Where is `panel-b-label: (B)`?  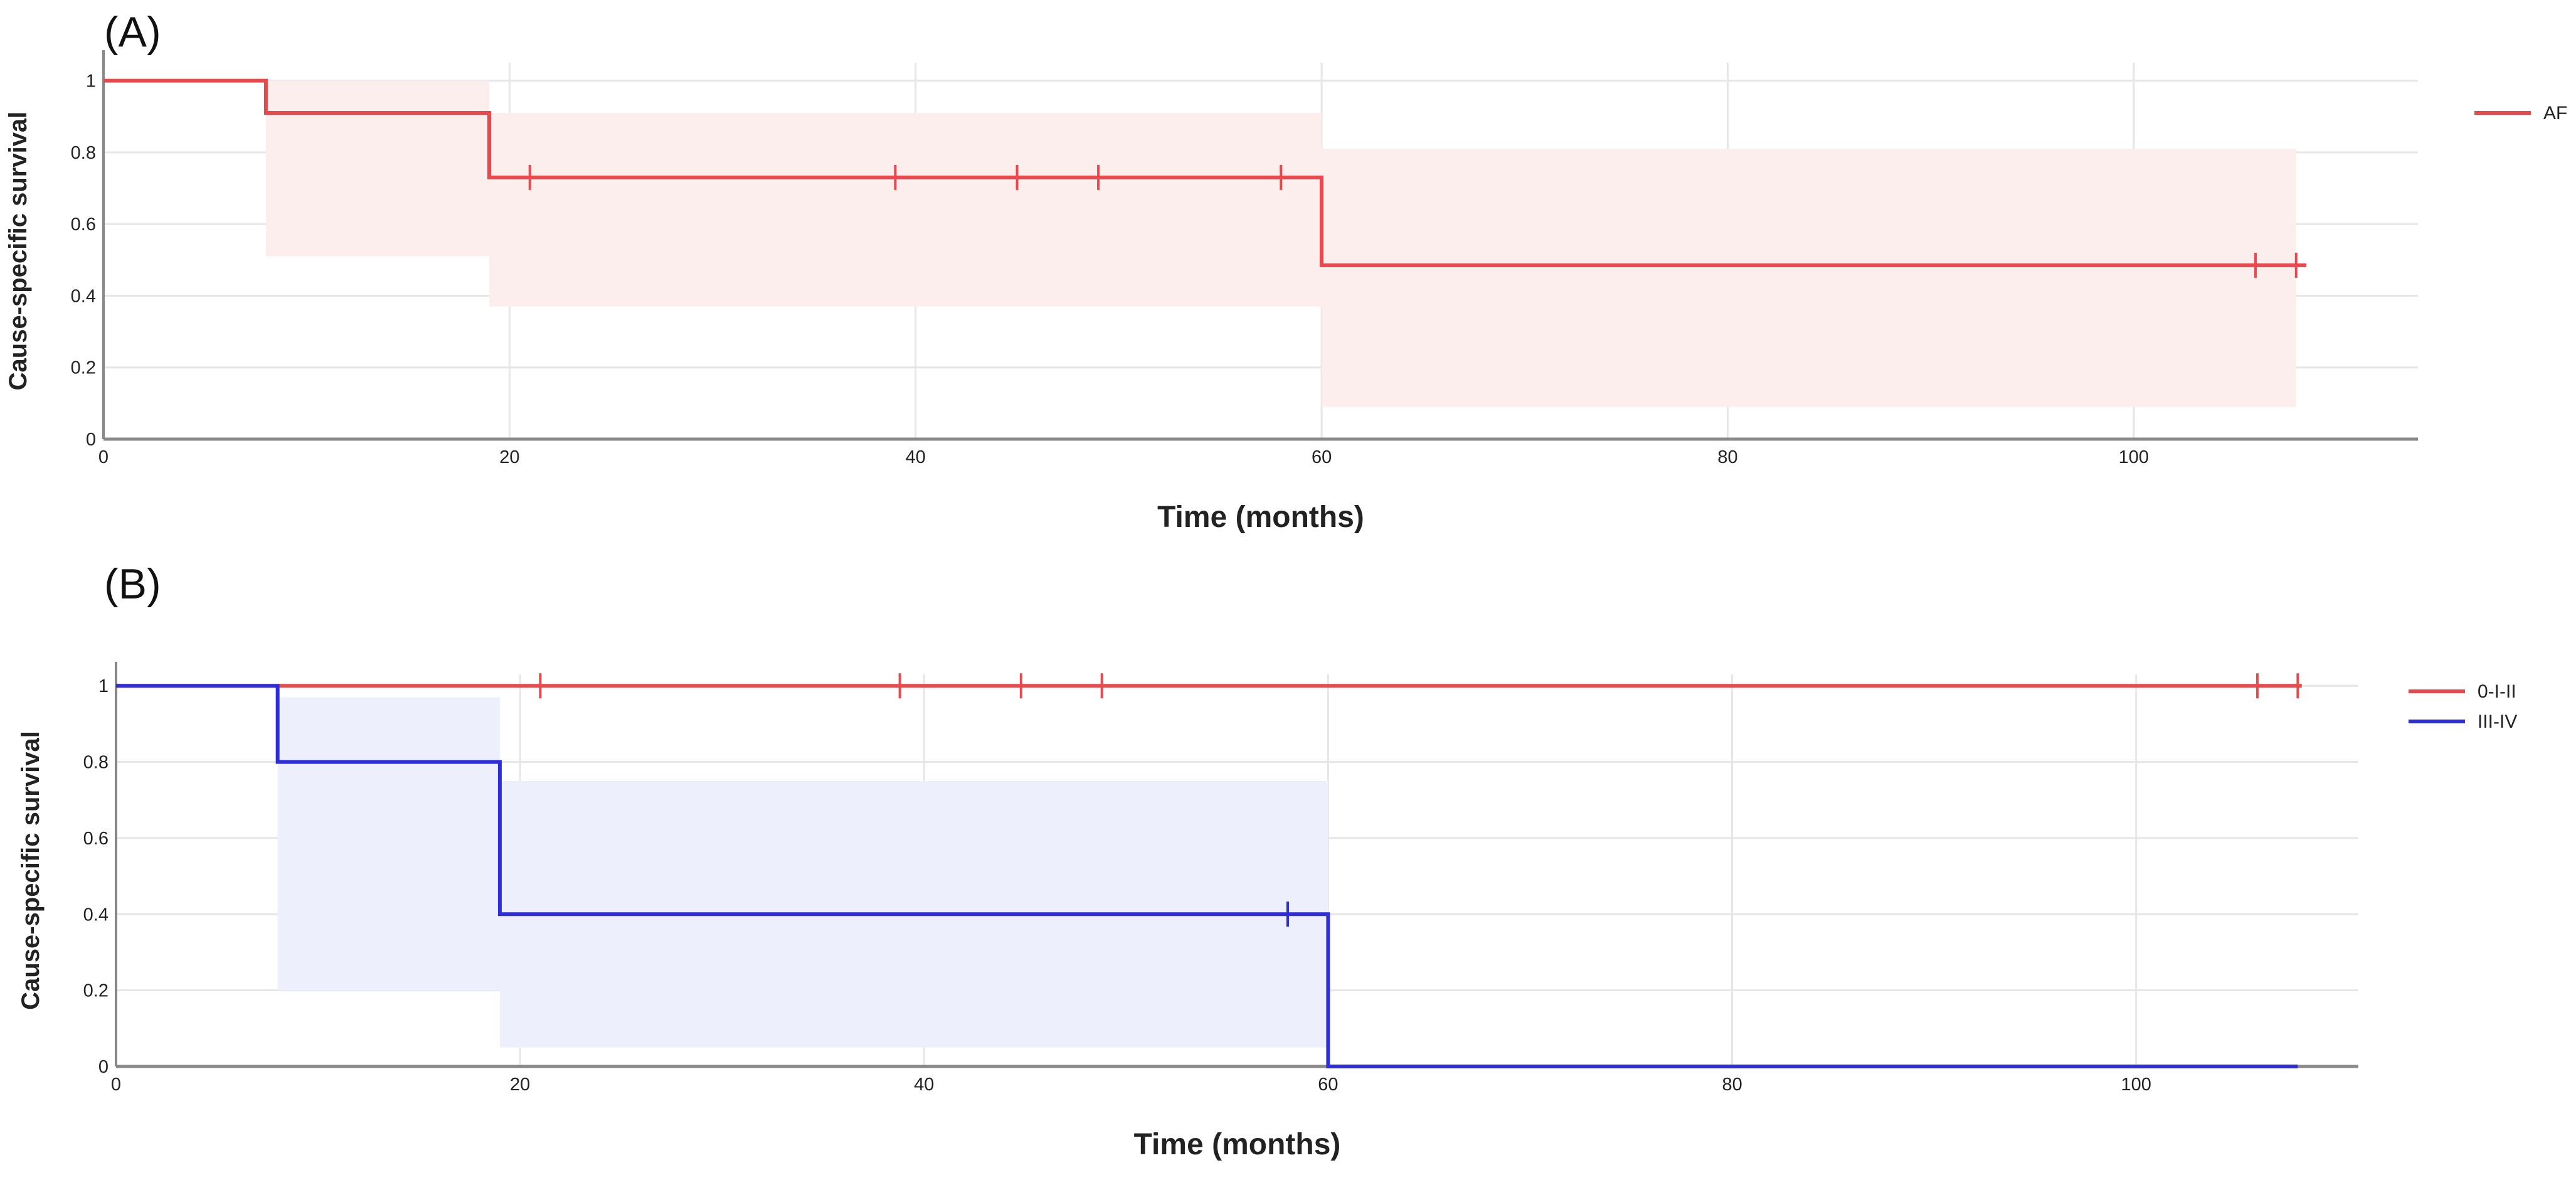 panel-b-label: (B) is located at coordinates (132, 584).